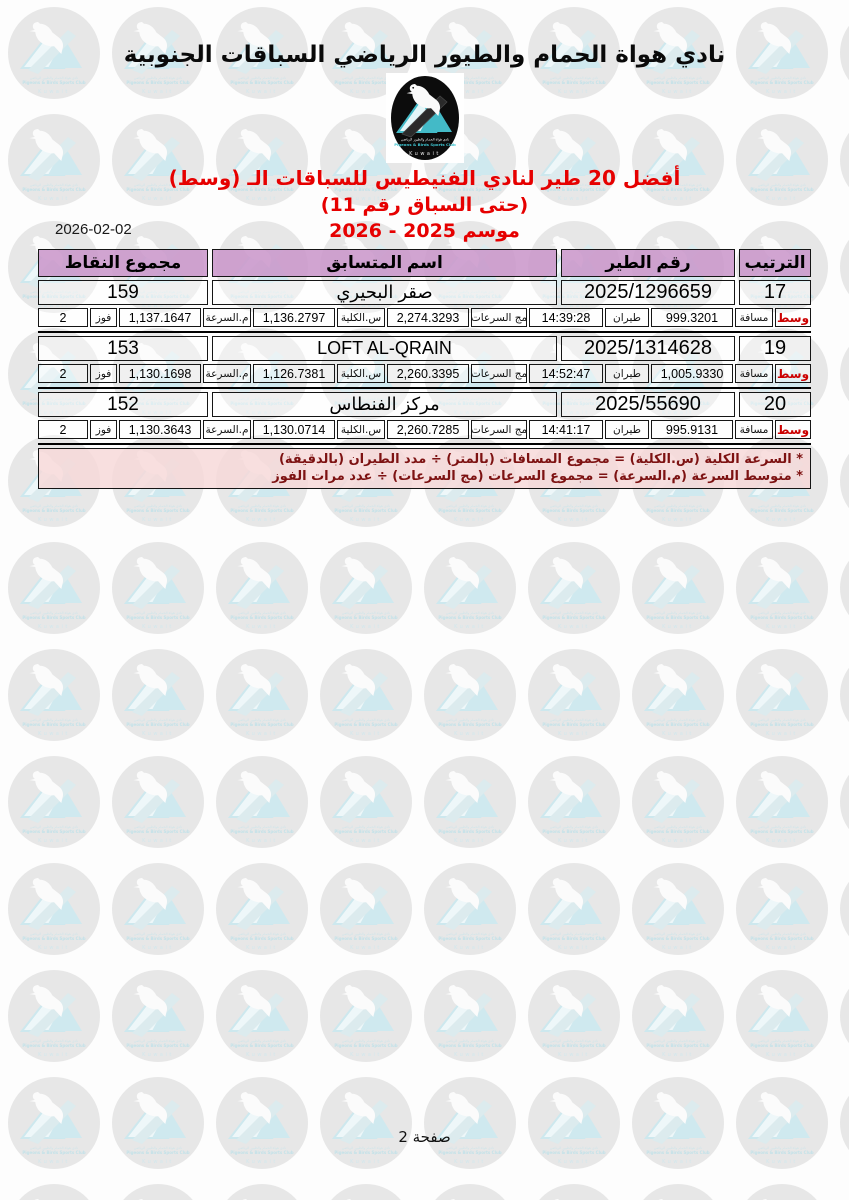 Image resolution: width=849 pixels, height=1200 pixels. What do you see at coordinates (775, 404) in the screenshot?
I see `rank-cell: 20` at bounding box center [775, 404].